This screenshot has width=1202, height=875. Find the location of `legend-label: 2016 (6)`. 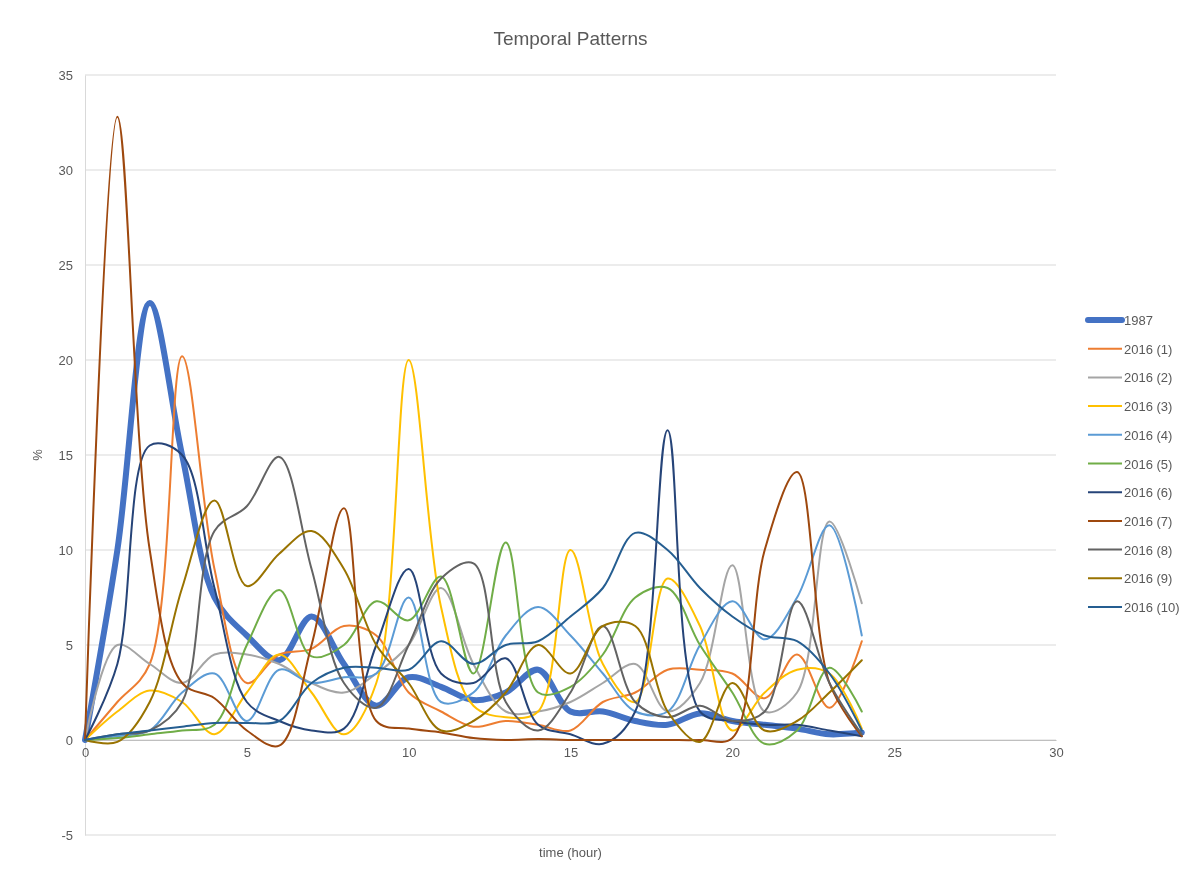

legend-label: 2016 (6) is located at coordinates (1148, 493).